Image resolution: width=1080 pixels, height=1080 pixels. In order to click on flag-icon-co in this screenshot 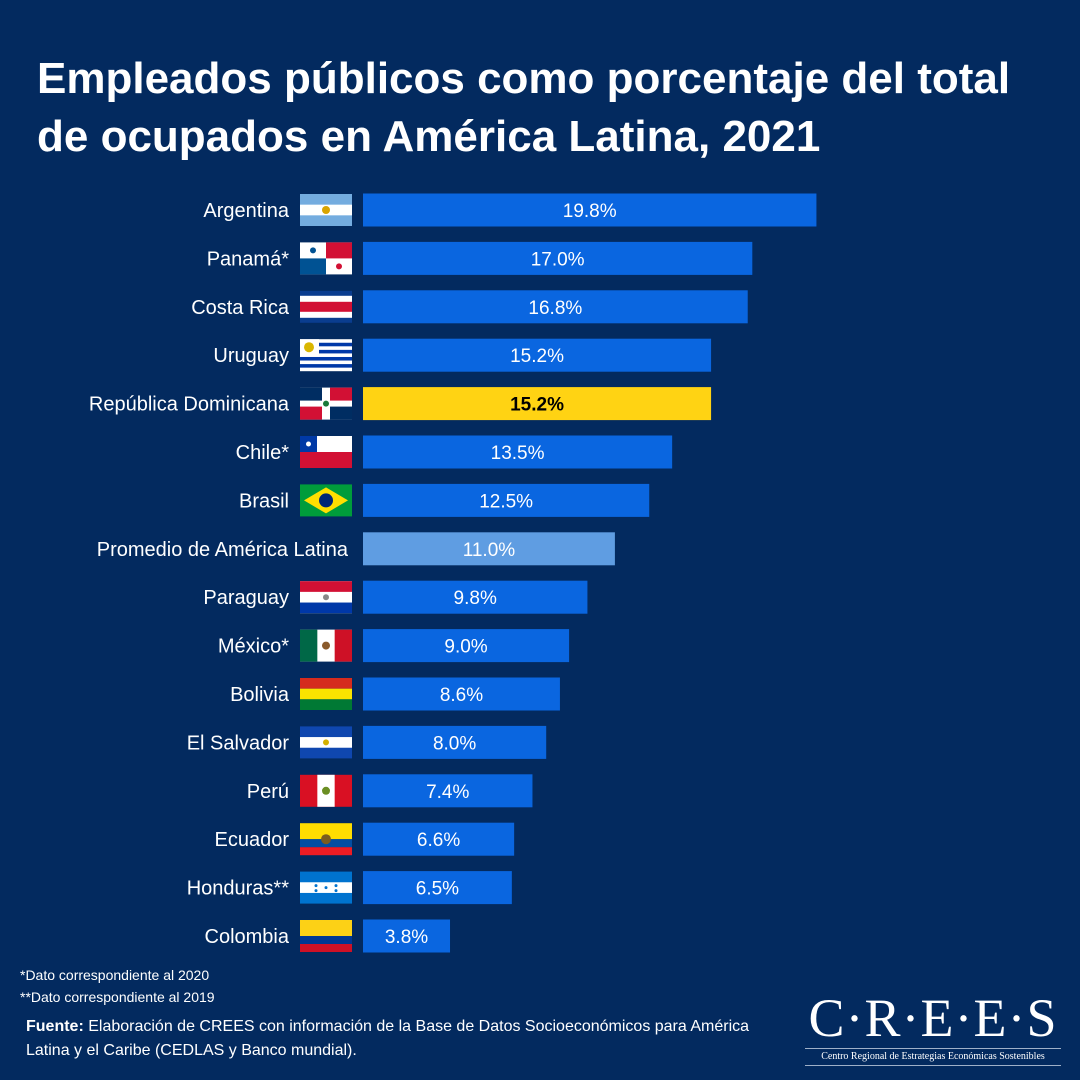, I will do `click(326, 936)`.